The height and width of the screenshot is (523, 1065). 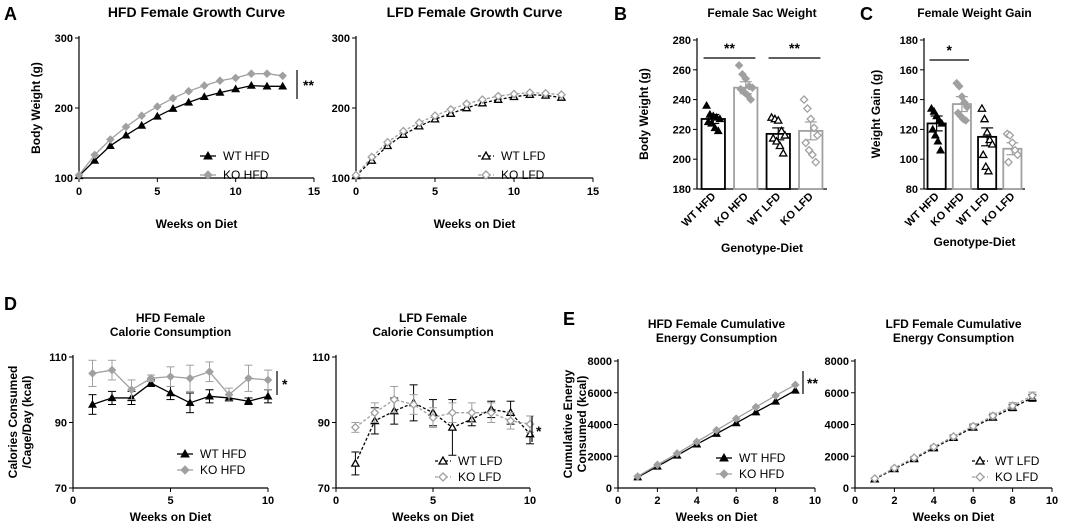 I want to click on y-tick-label: 4000, so click(x=837, y=426).